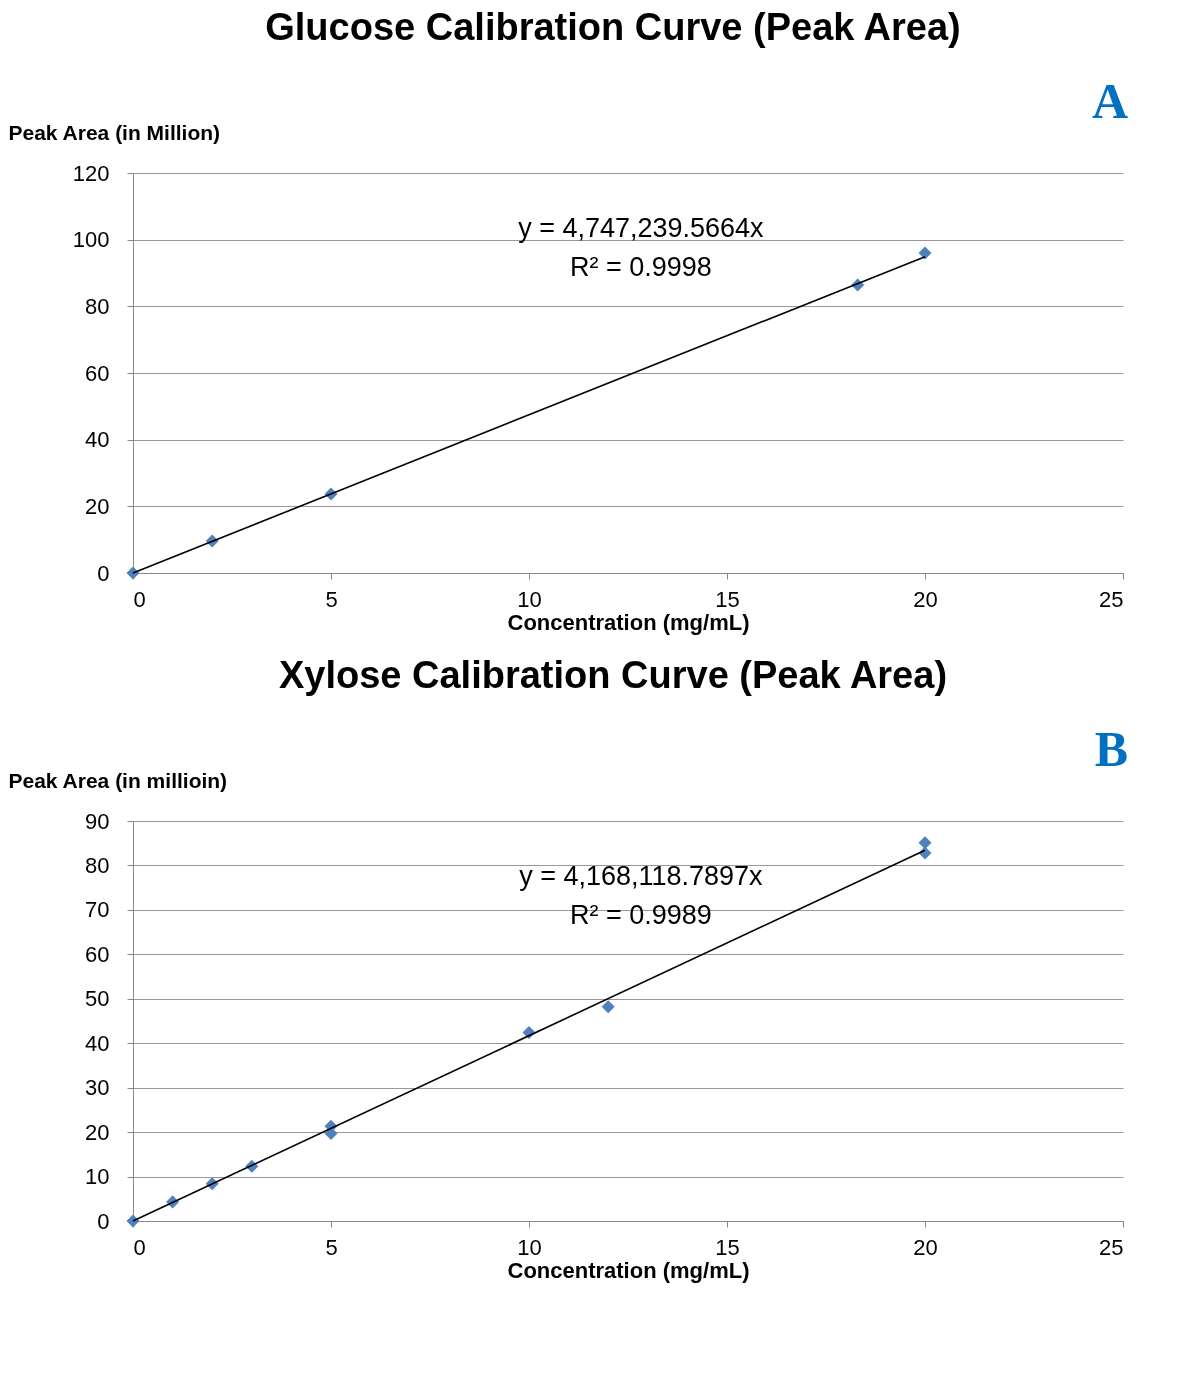 This screenshot has height=1384, width=1200. Describe the element at coordinates (97, 910) in the screenshot. I see `y-tick-label: 70` at that location.